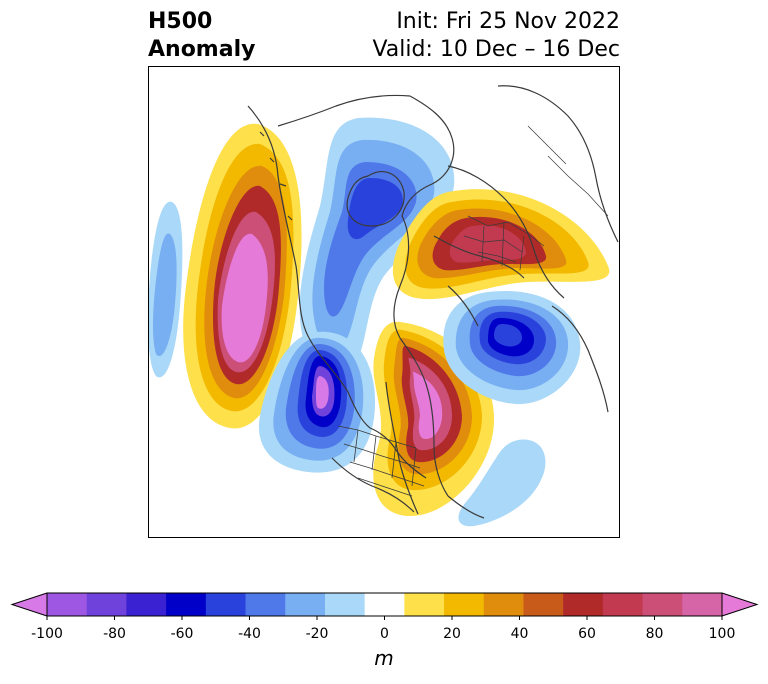 Image resolution: width=768 pixels, height=684 pixels. Describe the element at coordinates (201, 36) in the screenshot. I see `map-title: H500 Anomaly` at that location.